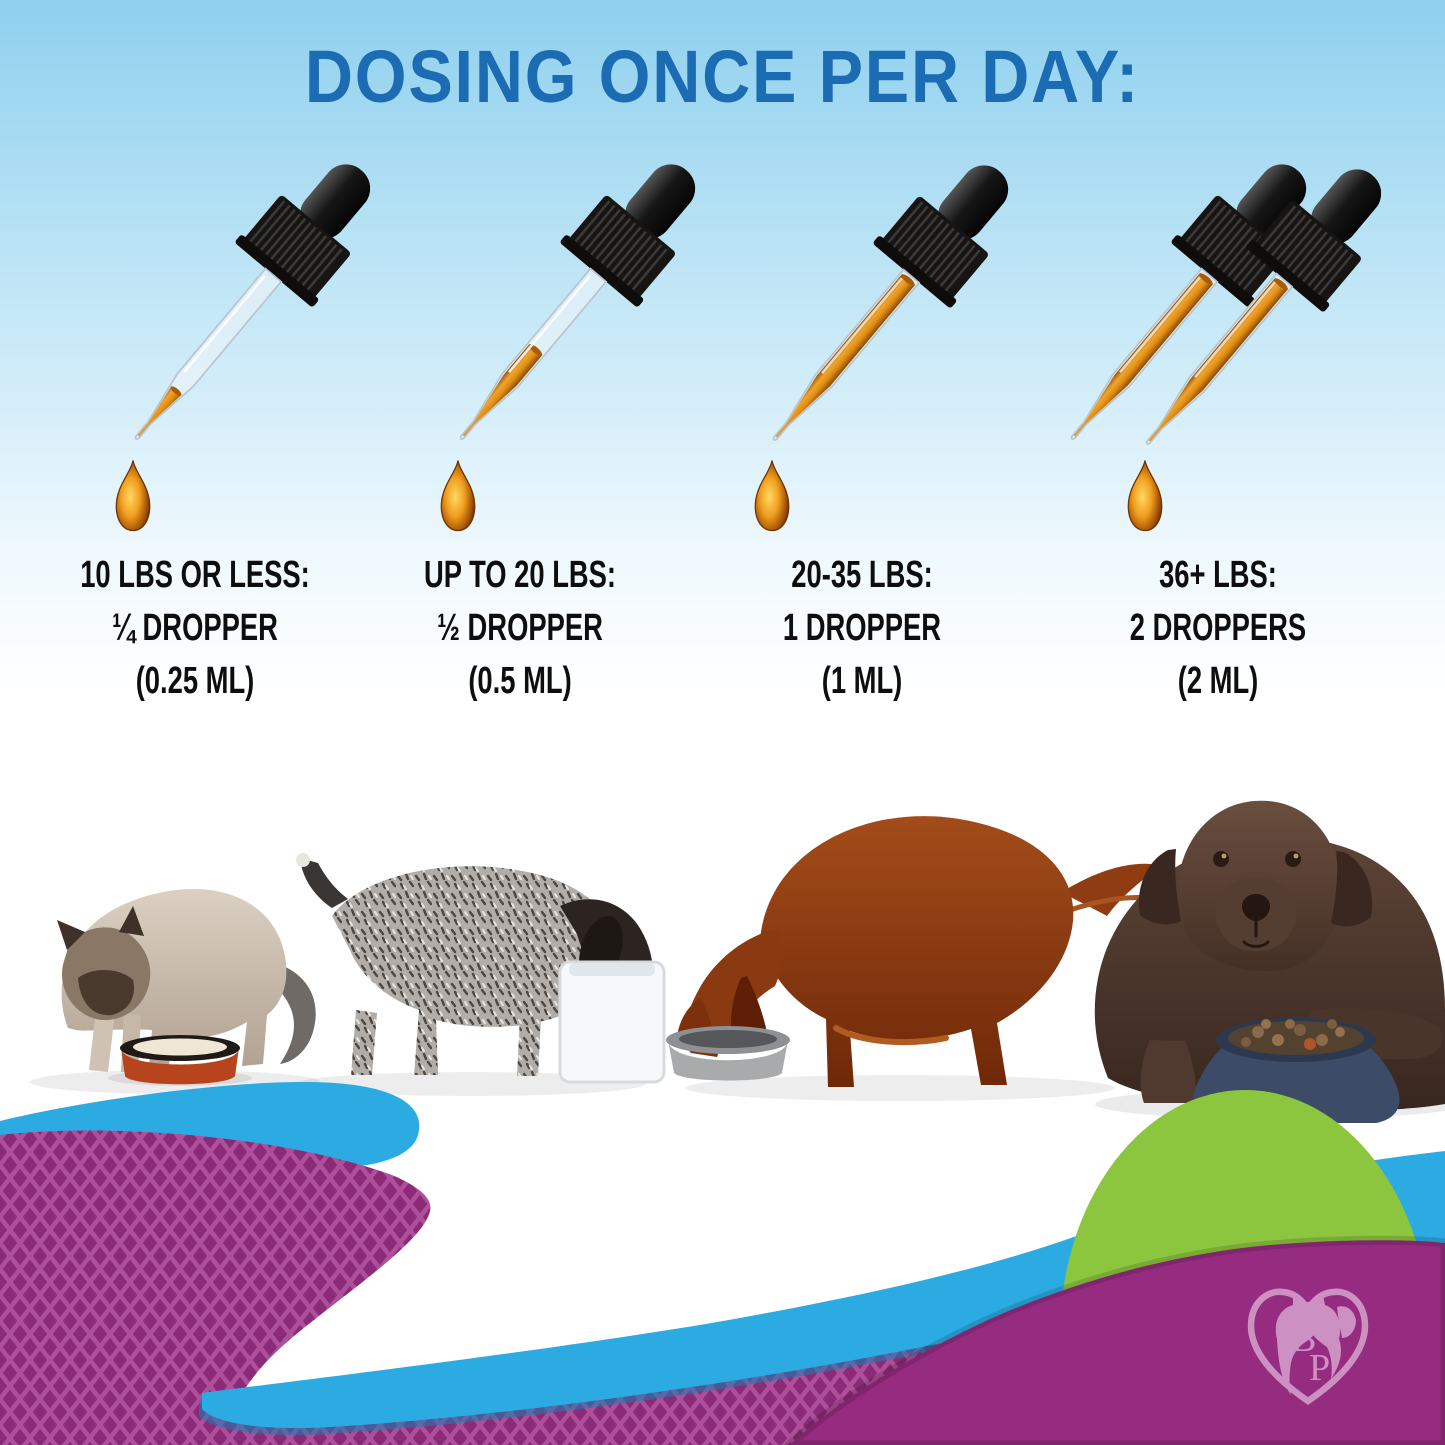 The image size is (1445, 1445). Describe the element at coordinates (520, 575) in the screenshot. I see `weight-label: UP TO 20 LBS:` at that location.